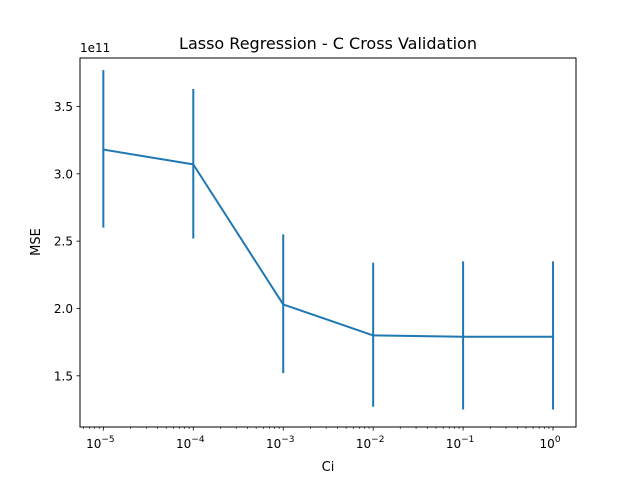  Describe the element at coordinates (63, 376) in the screenshot. I see `y-tick-label: 1.5` at that location.